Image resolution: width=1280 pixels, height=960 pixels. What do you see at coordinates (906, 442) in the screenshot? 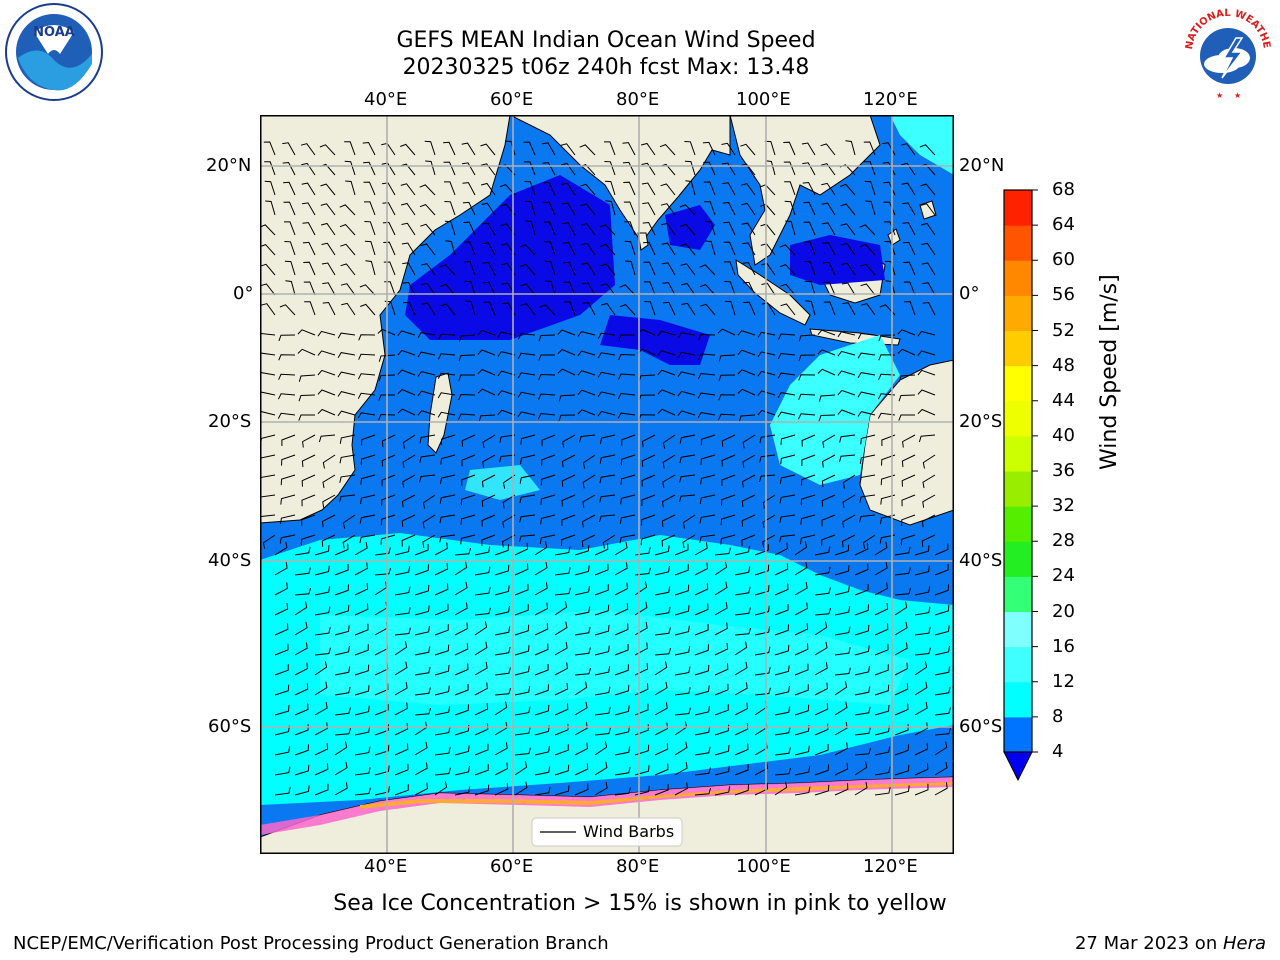
I see `australia-land` at bounding box center [906, 442].